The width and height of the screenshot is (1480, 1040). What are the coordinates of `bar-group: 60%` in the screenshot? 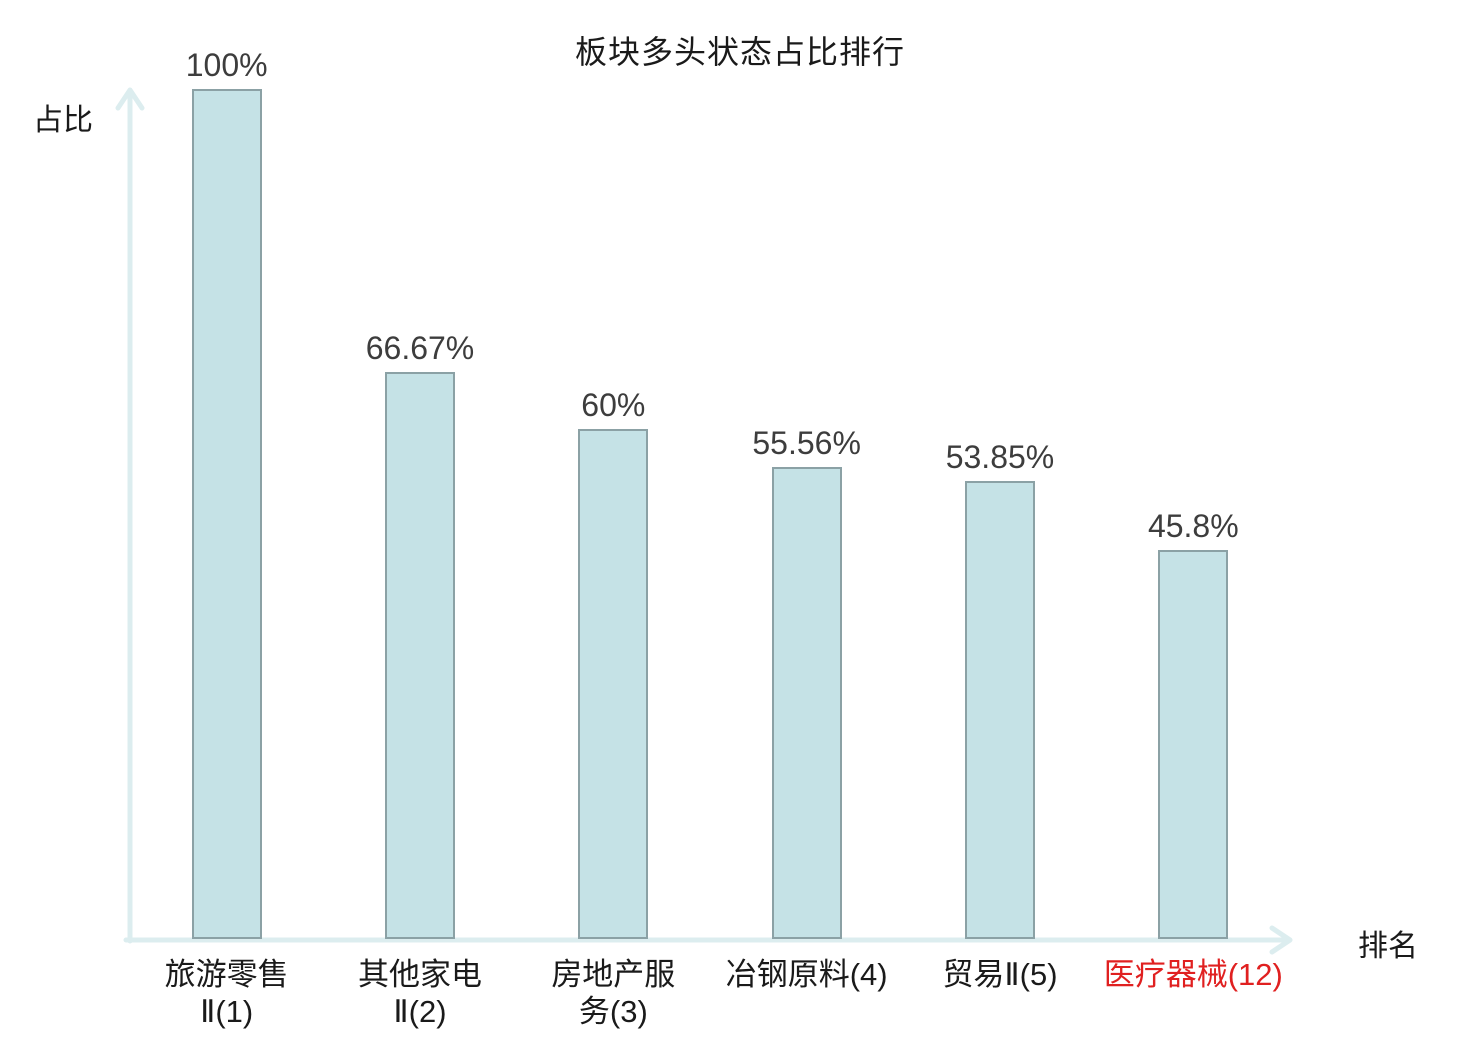 It's located at (613, 489).